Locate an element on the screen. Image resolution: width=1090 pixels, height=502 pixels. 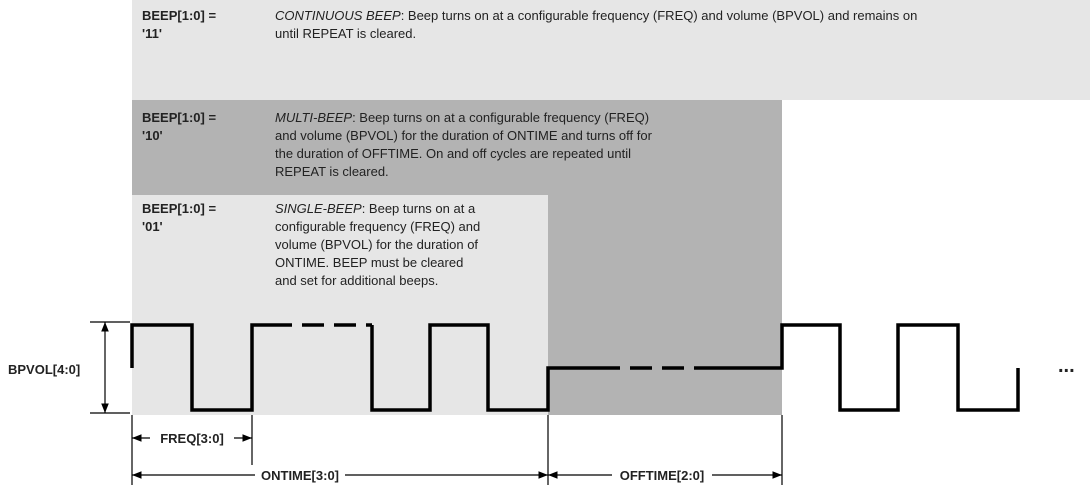
amplitude-label: BPVOL[4:0] is located at coordinates (44, 369).